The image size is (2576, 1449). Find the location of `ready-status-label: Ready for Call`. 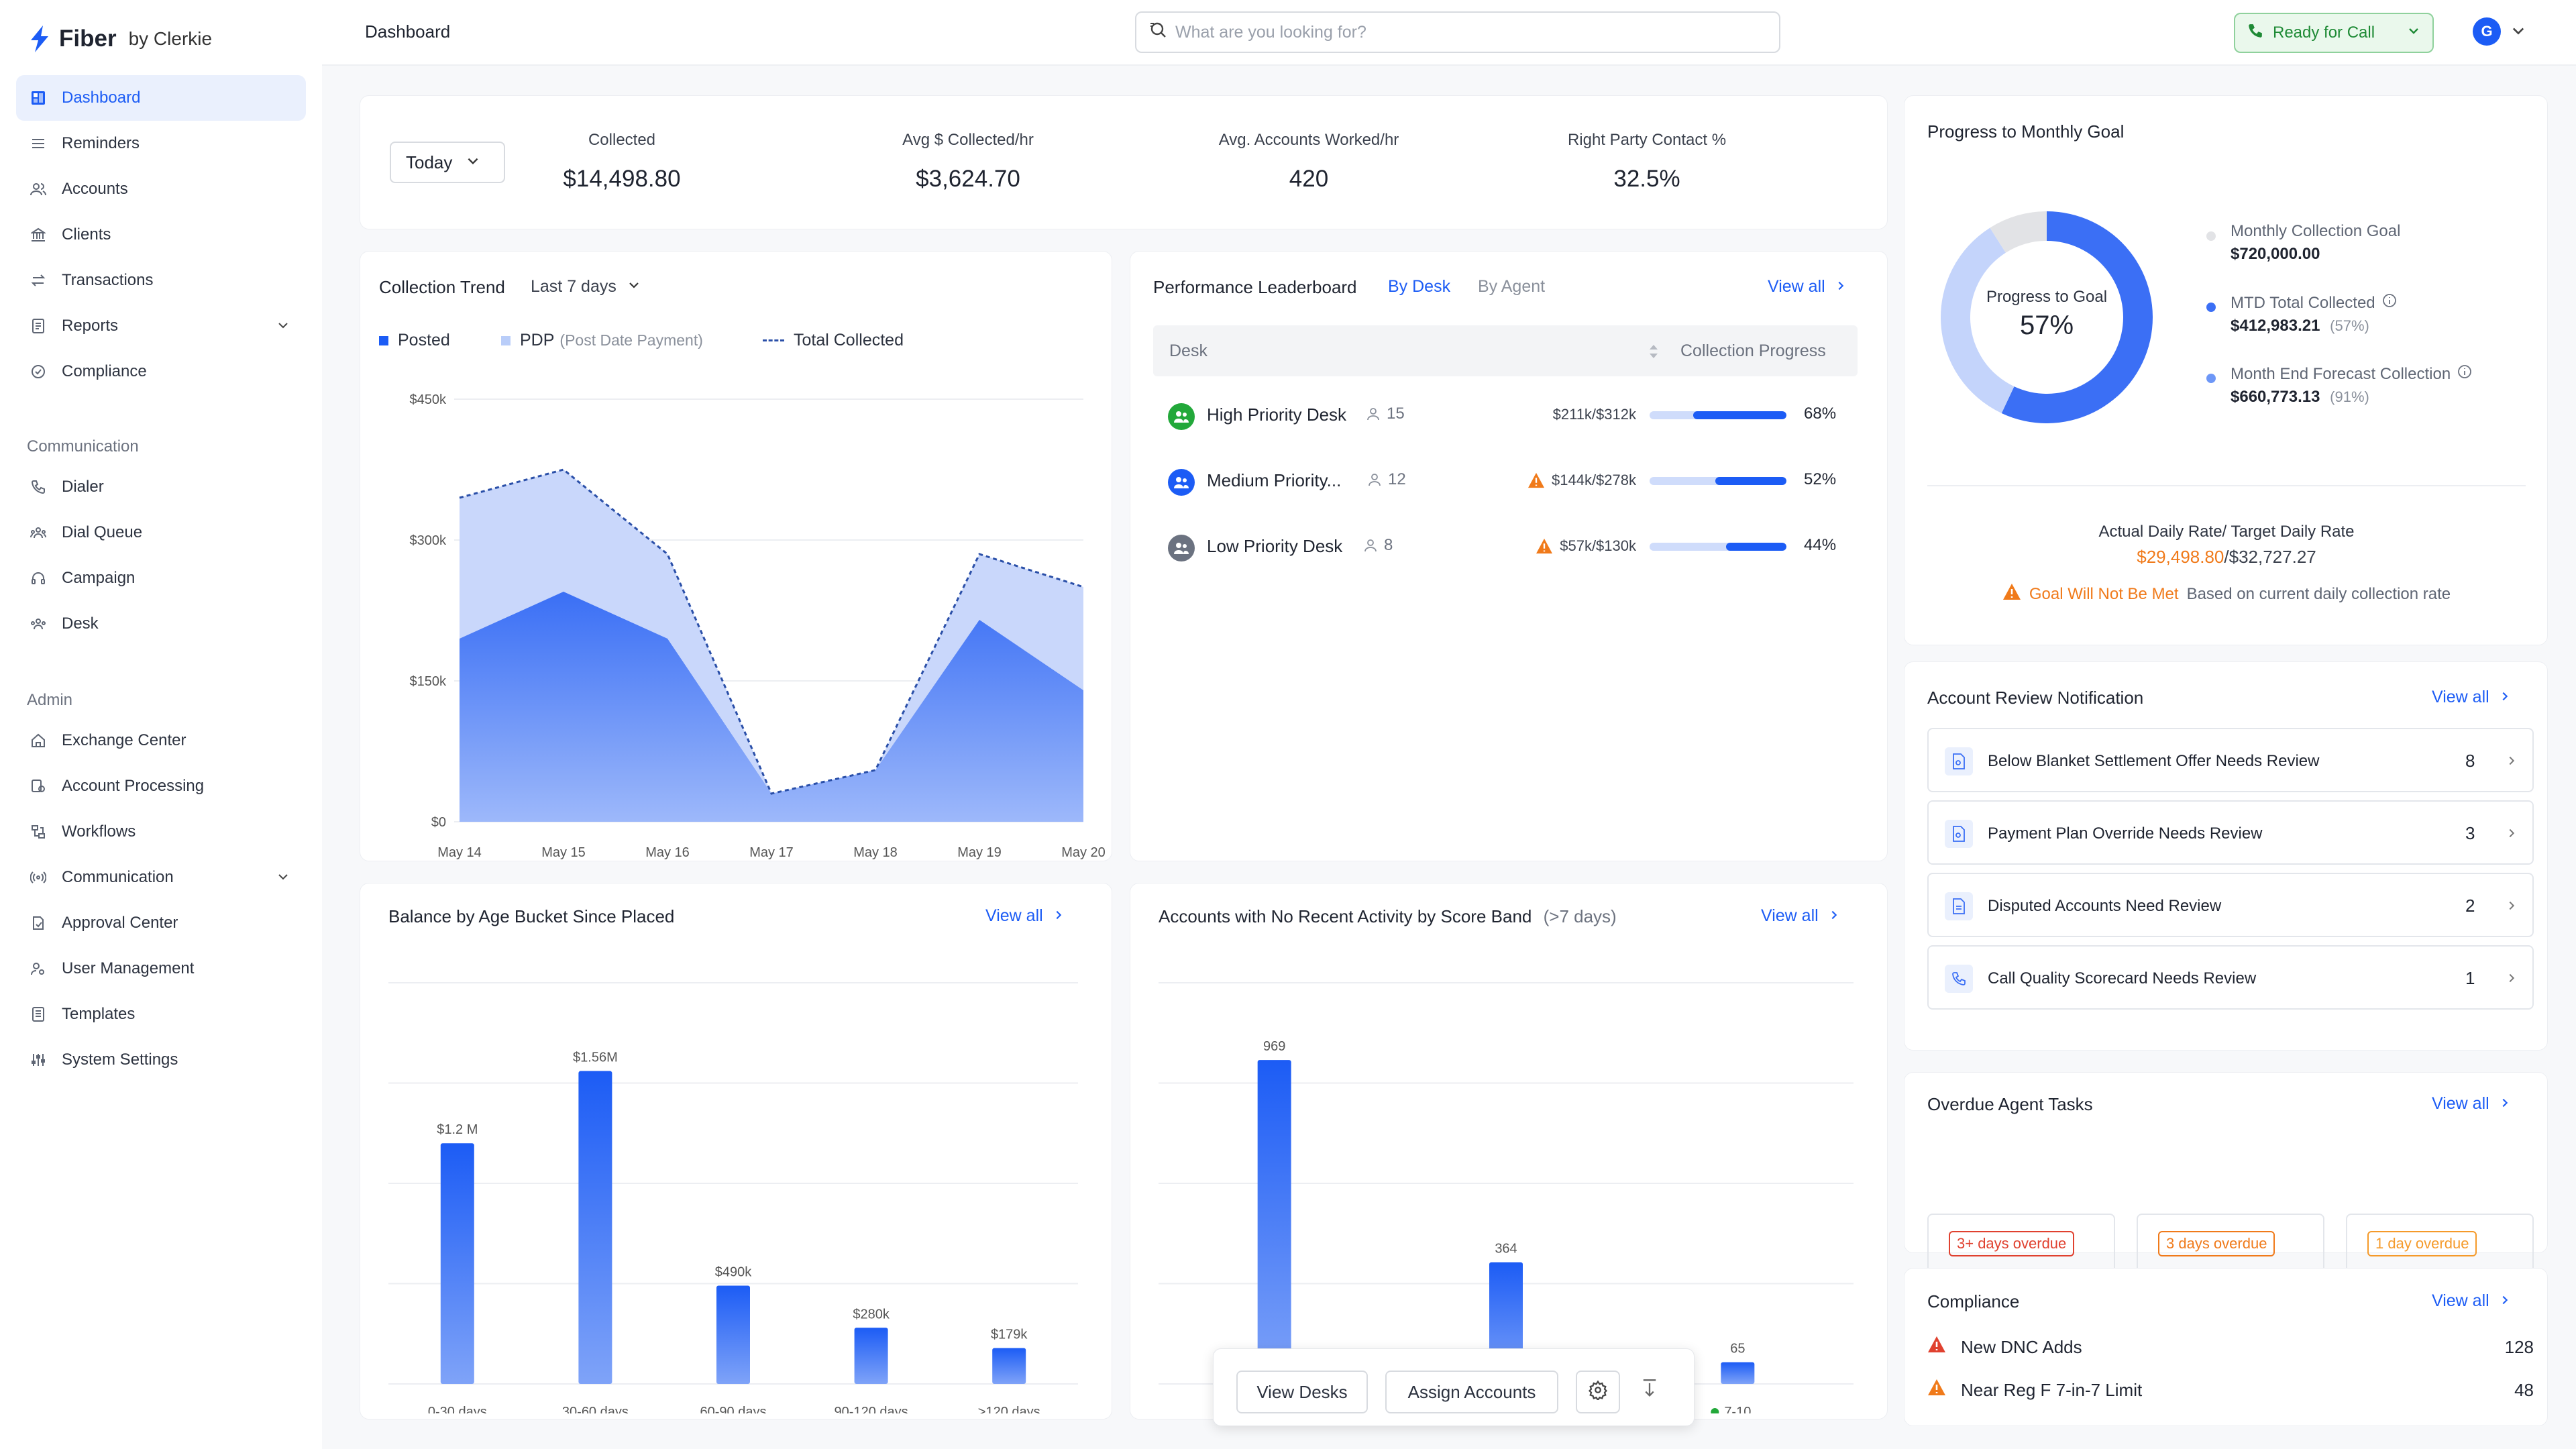

ready-status-label: Ready for Call is located at coordinates (2324, 32).